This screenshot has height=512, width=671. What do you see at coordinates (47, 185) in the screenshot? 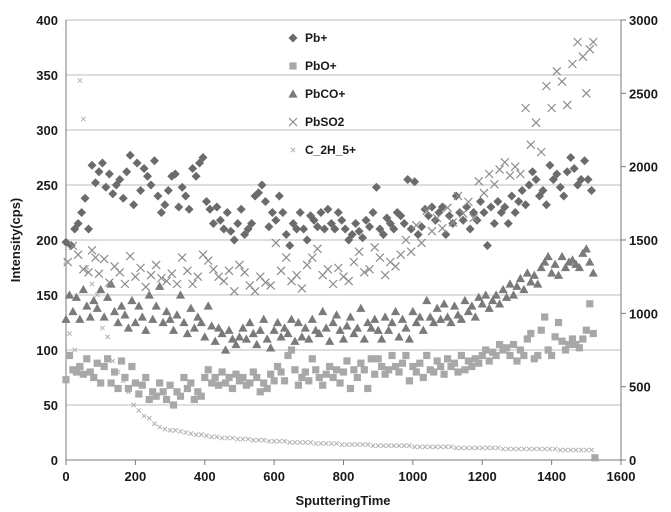
I see `y-tick-label-250: 250` at bounding box center [47, 185].